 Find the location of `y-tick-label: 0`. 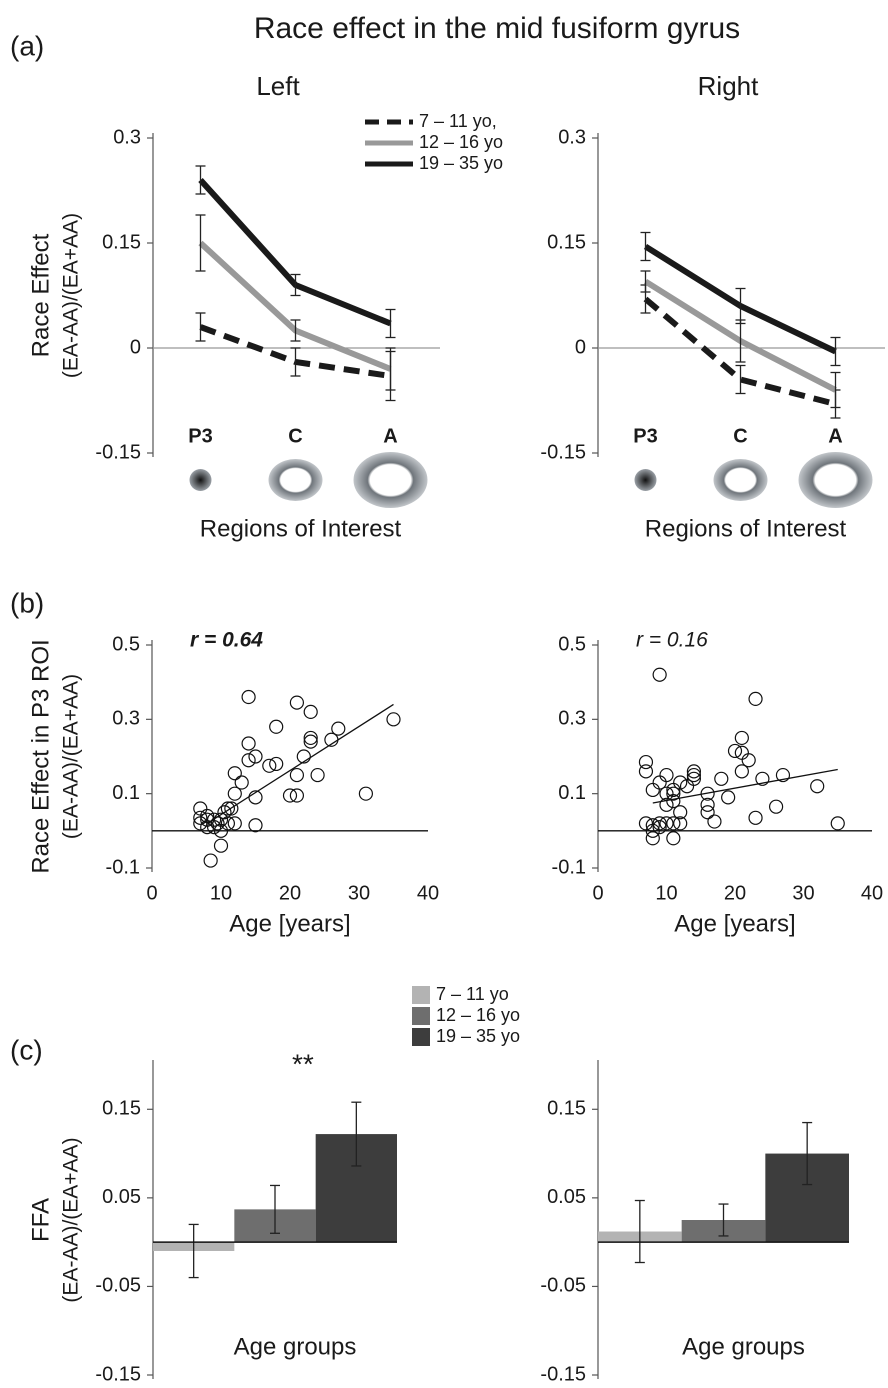

y-tick-label: 0 is located at coordinates (580, 347).